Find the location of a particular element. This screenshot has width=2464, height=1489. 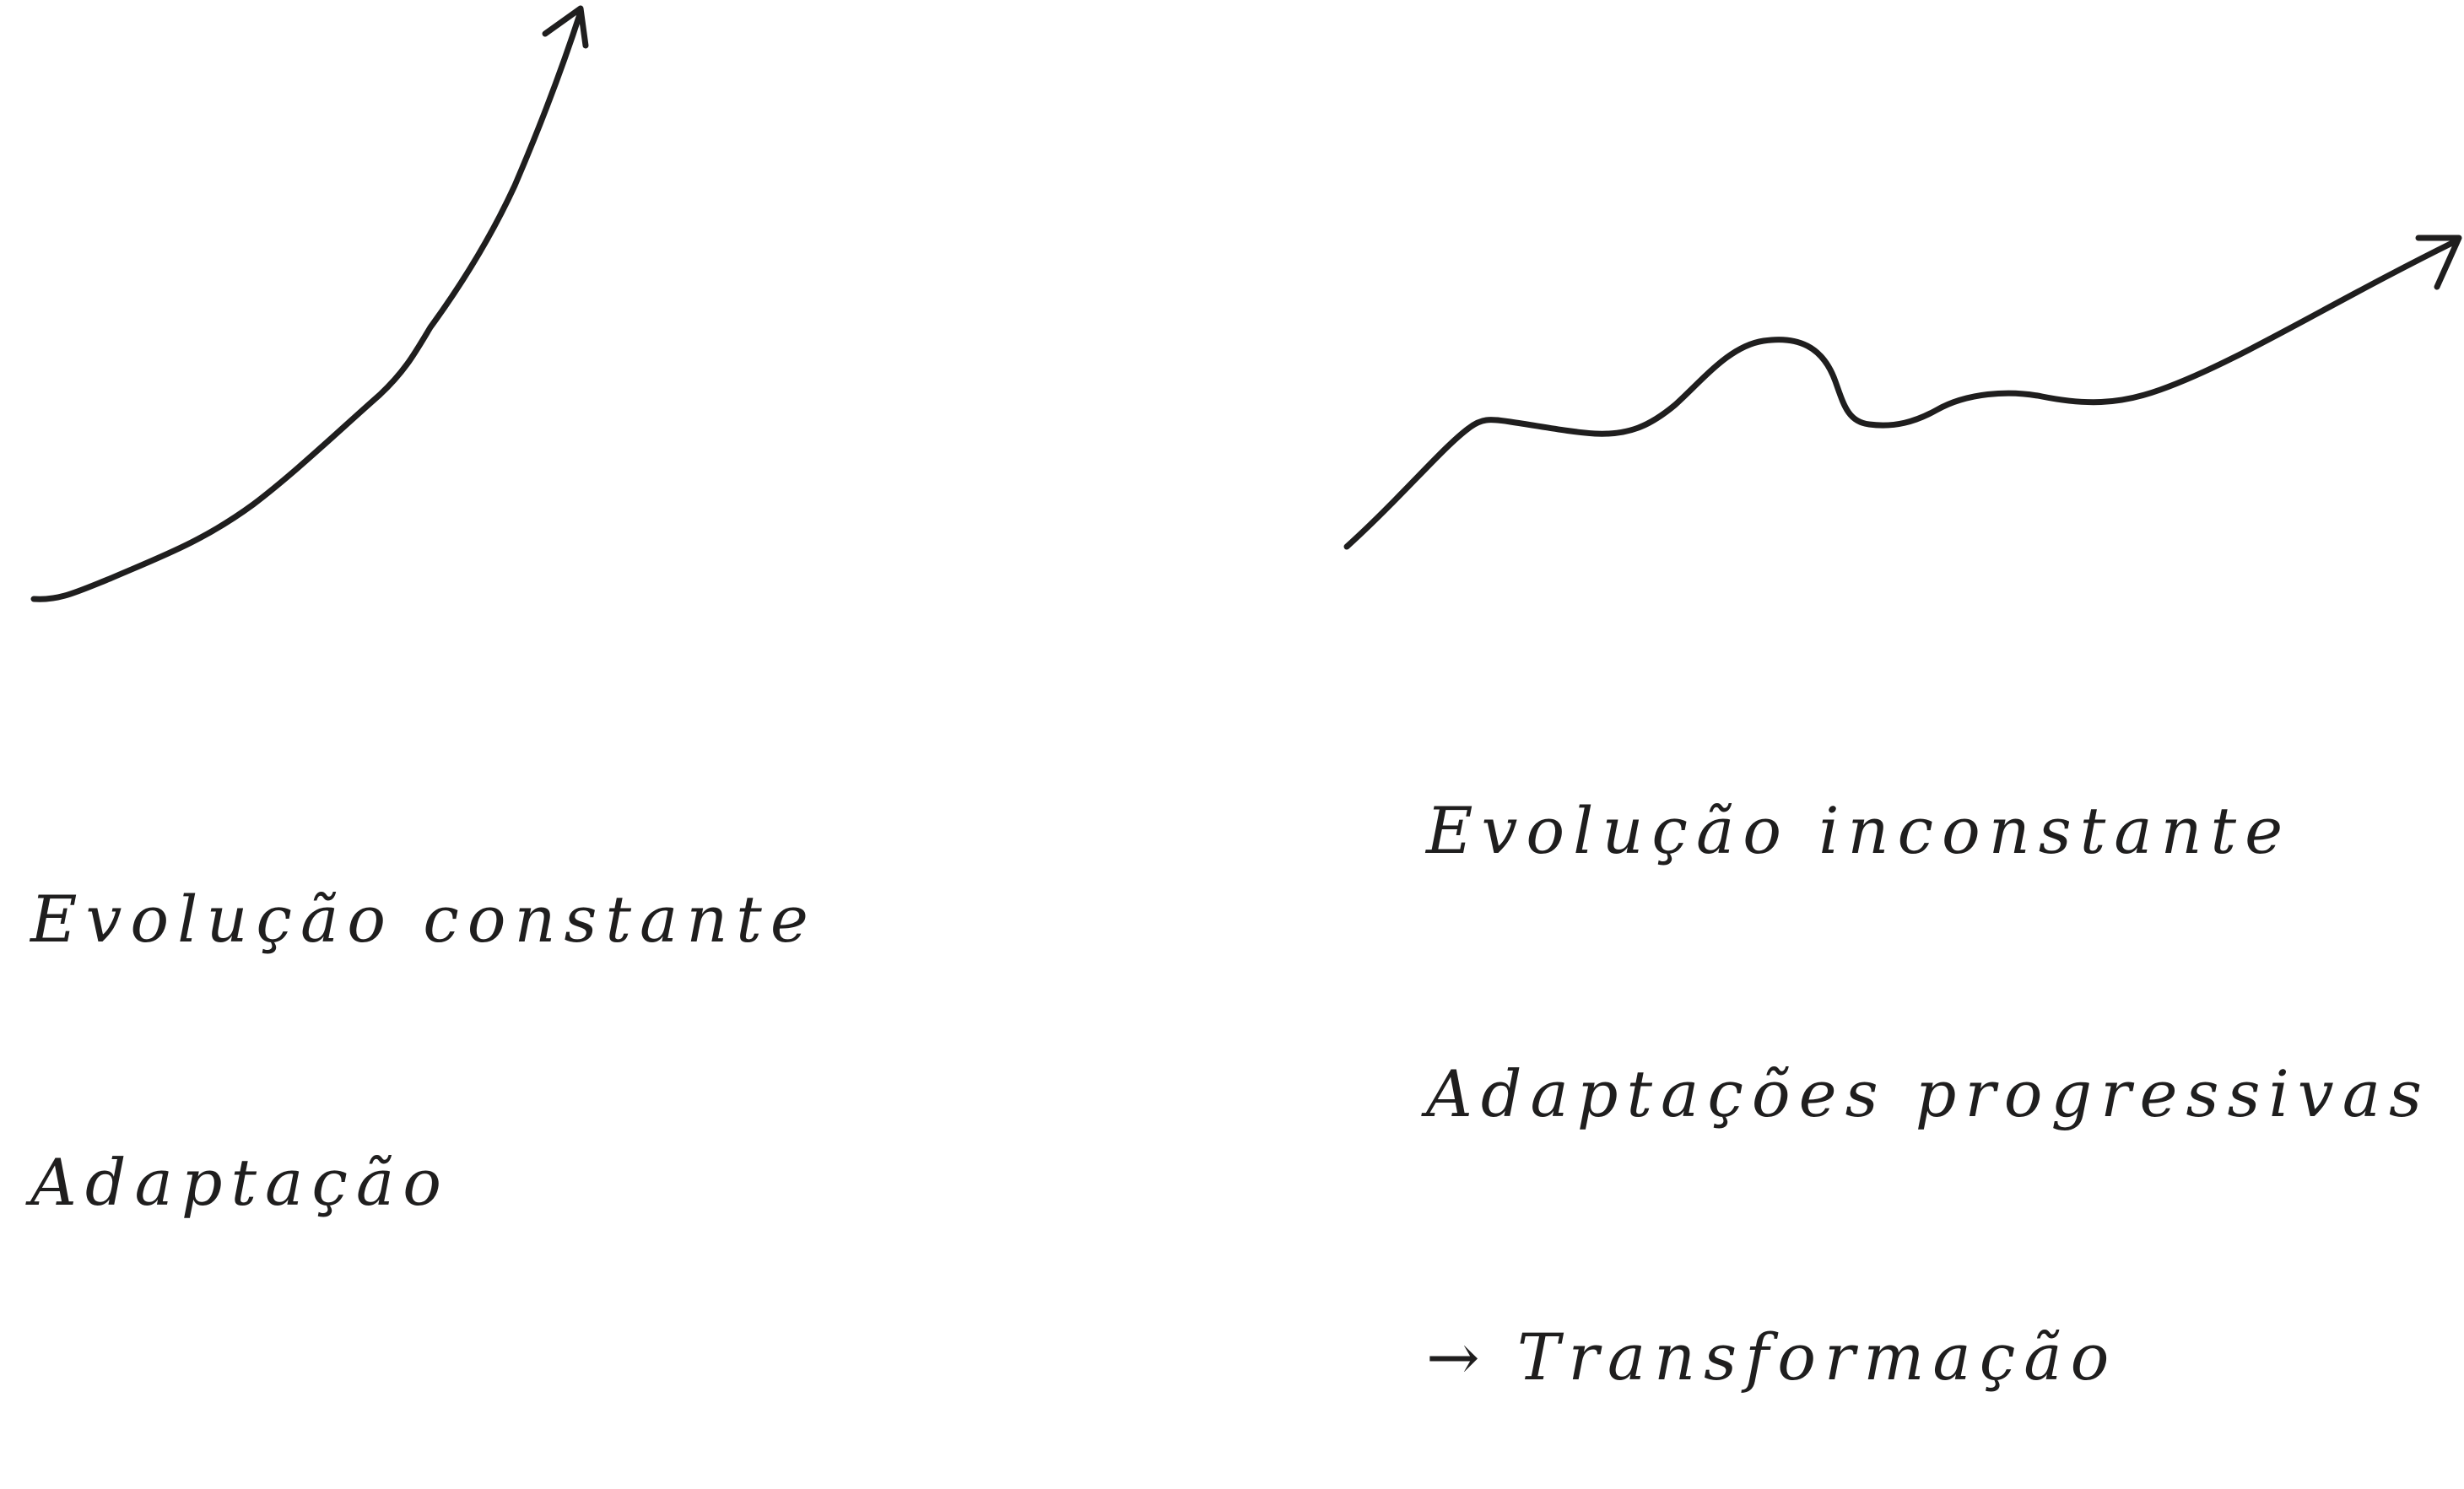

constant-evolution-caption: Evolução constante Adaptação is located at coordinates (424, 1007).